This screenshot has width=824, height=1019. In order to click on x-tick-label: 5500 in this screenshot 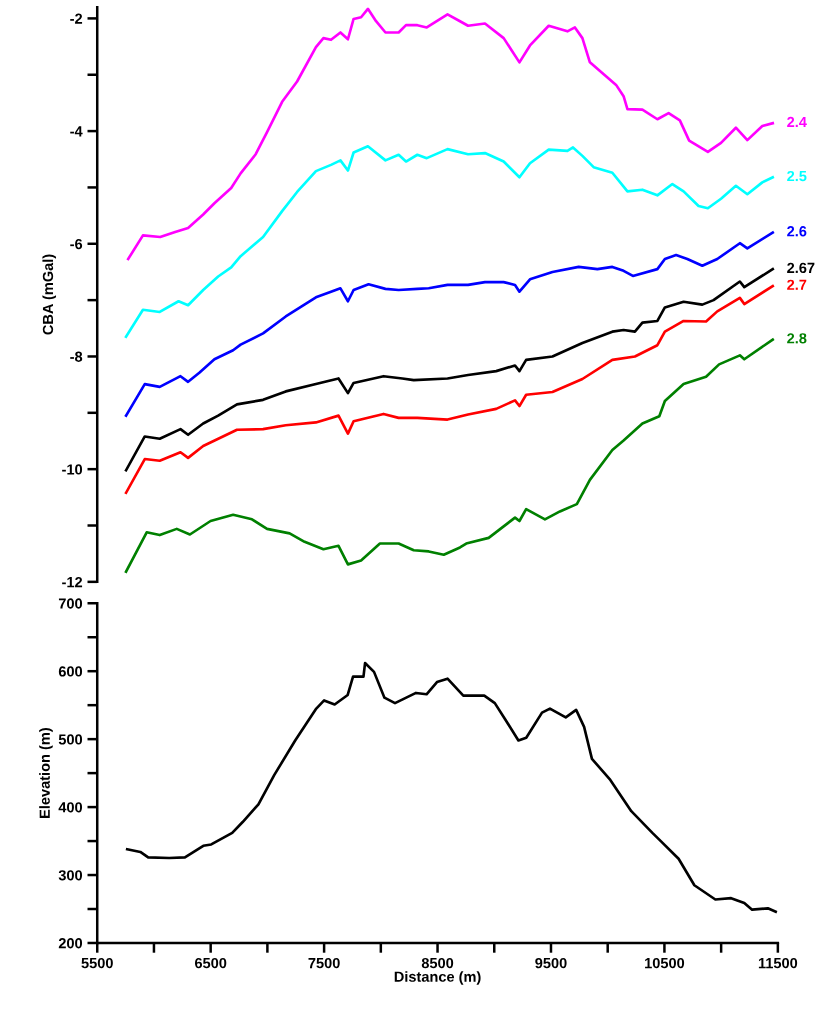, I will do `click(97, 963)`.